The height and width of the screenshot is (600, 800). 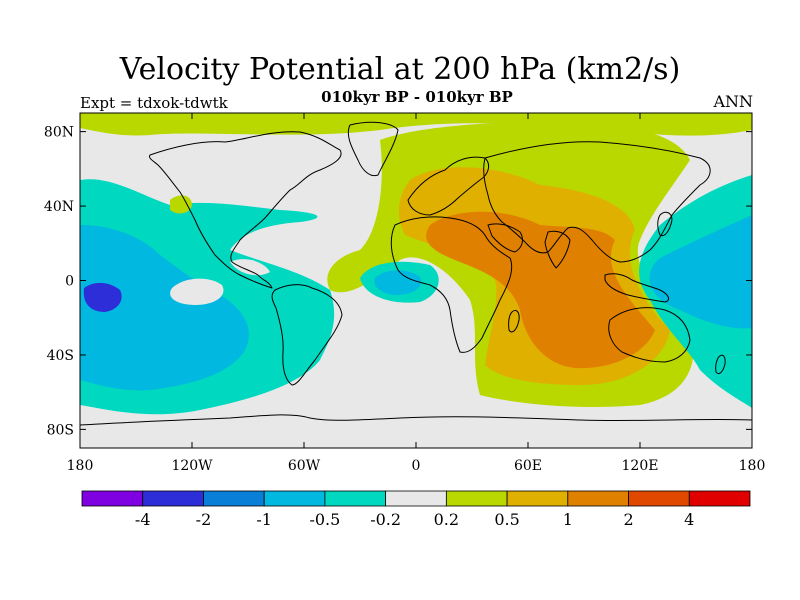 What do you see at coordinates (164, 308) in the screenshot?
I see `contour-pacific-neg-one` at bounding box center [164, 308].